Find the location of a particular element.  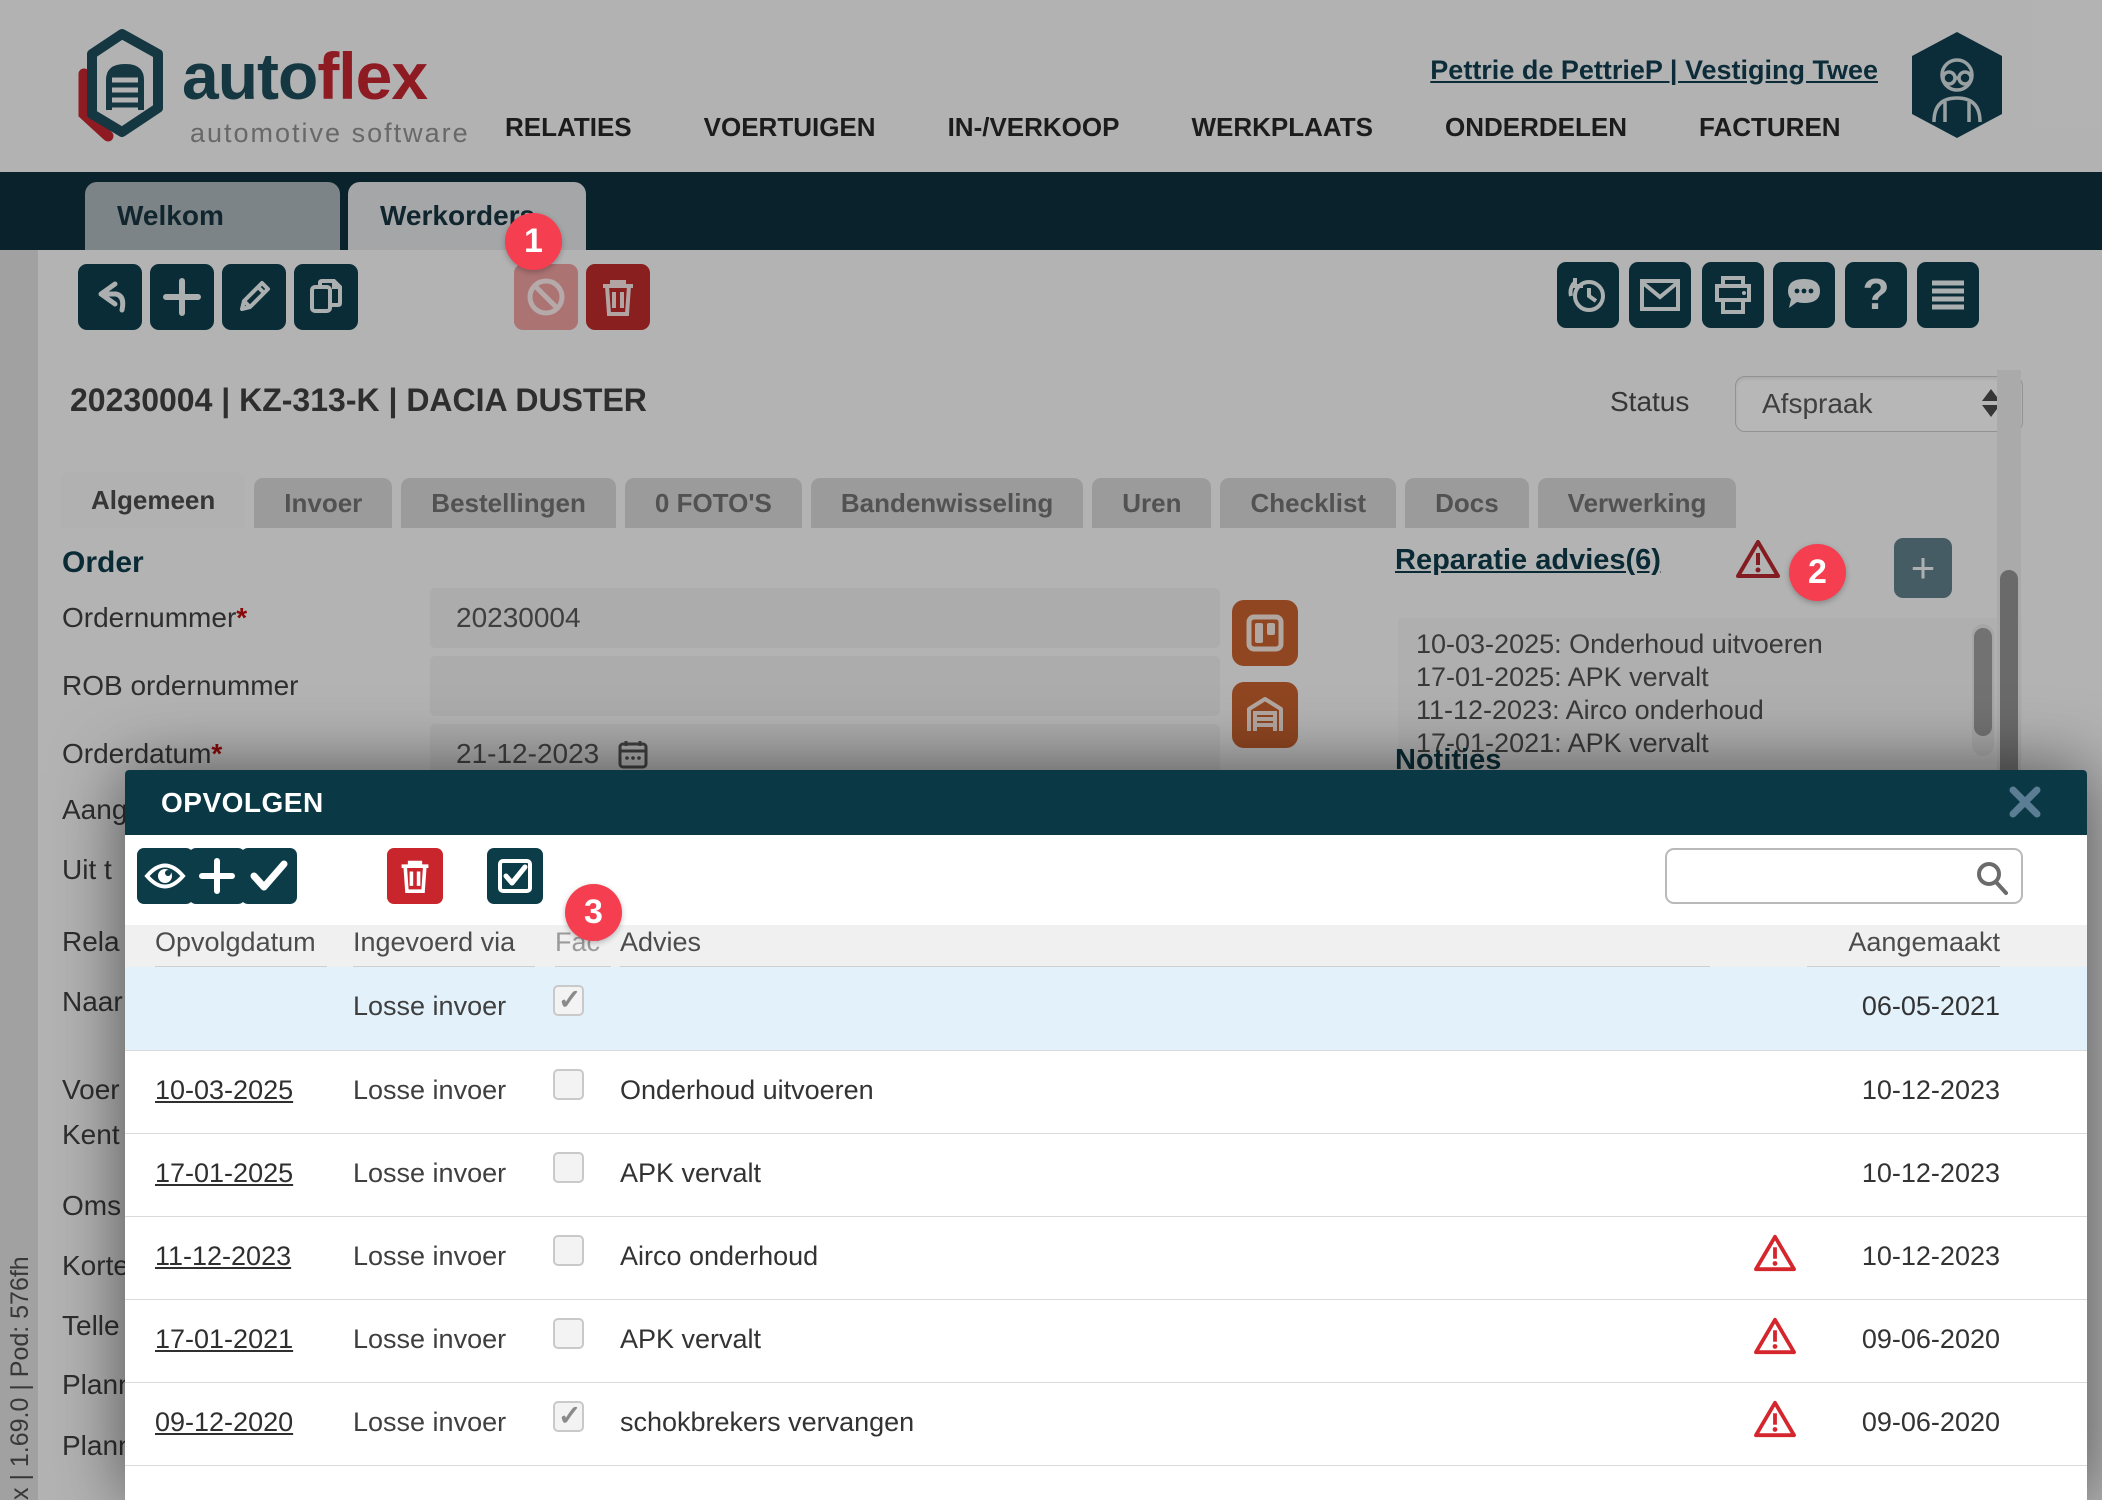

history-button is located at coordinates (1588, 295).